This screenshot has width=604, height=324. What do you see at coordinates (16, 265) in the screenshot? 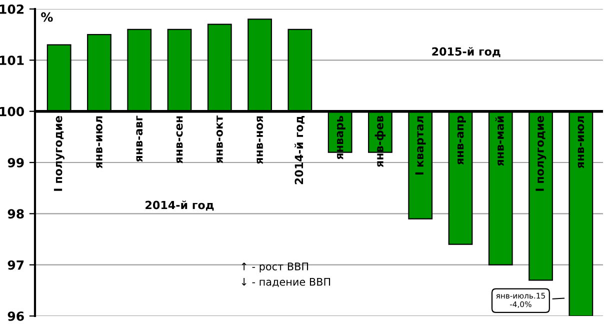
I see `y-tick-label: 97` at bounding box center [16, 265].